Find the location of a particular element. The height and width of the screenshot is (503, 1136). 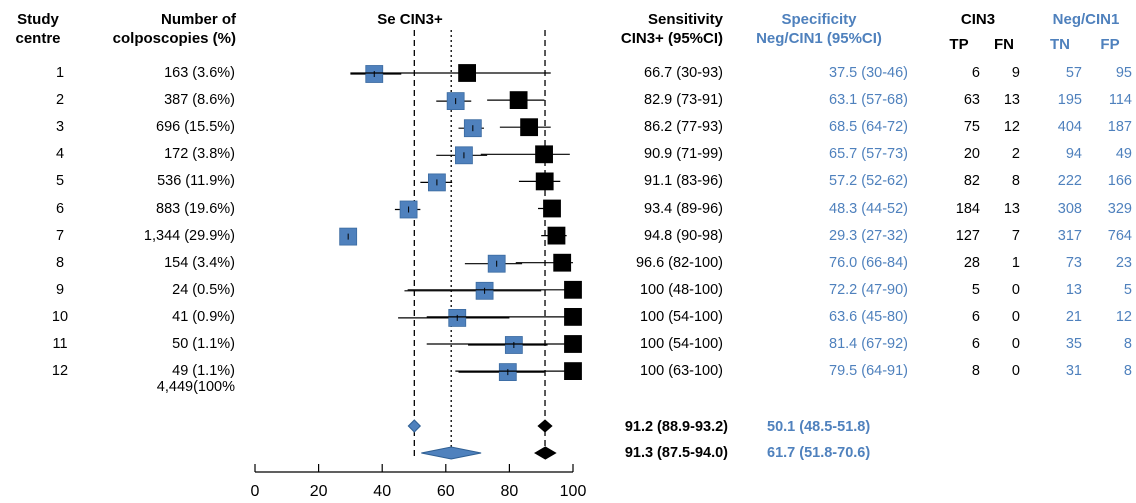

cell-centre: 1 is located at coordinates (60, 73).